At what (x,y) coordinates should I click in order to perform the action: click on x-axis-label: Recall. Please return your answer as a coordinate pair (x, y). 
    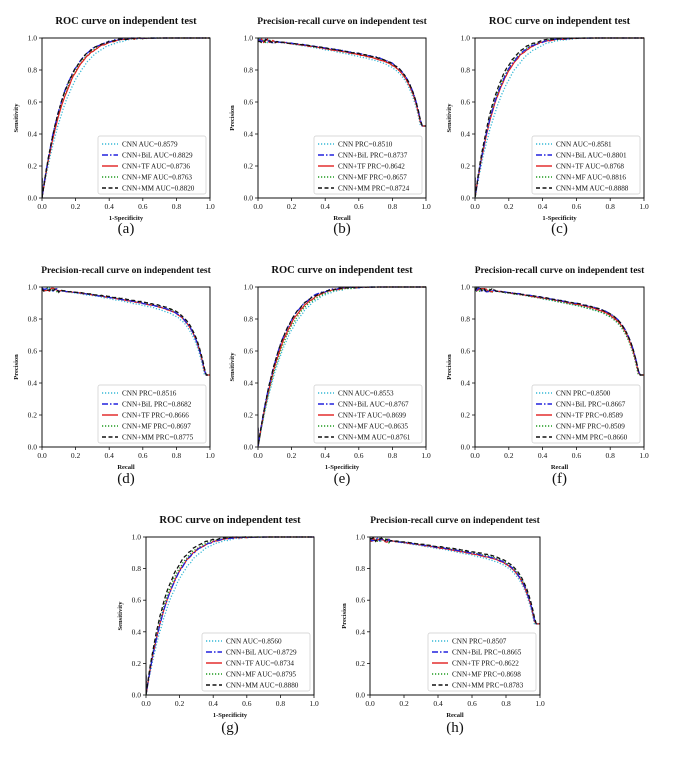
    Looking at the image, I should click on (455, 715).